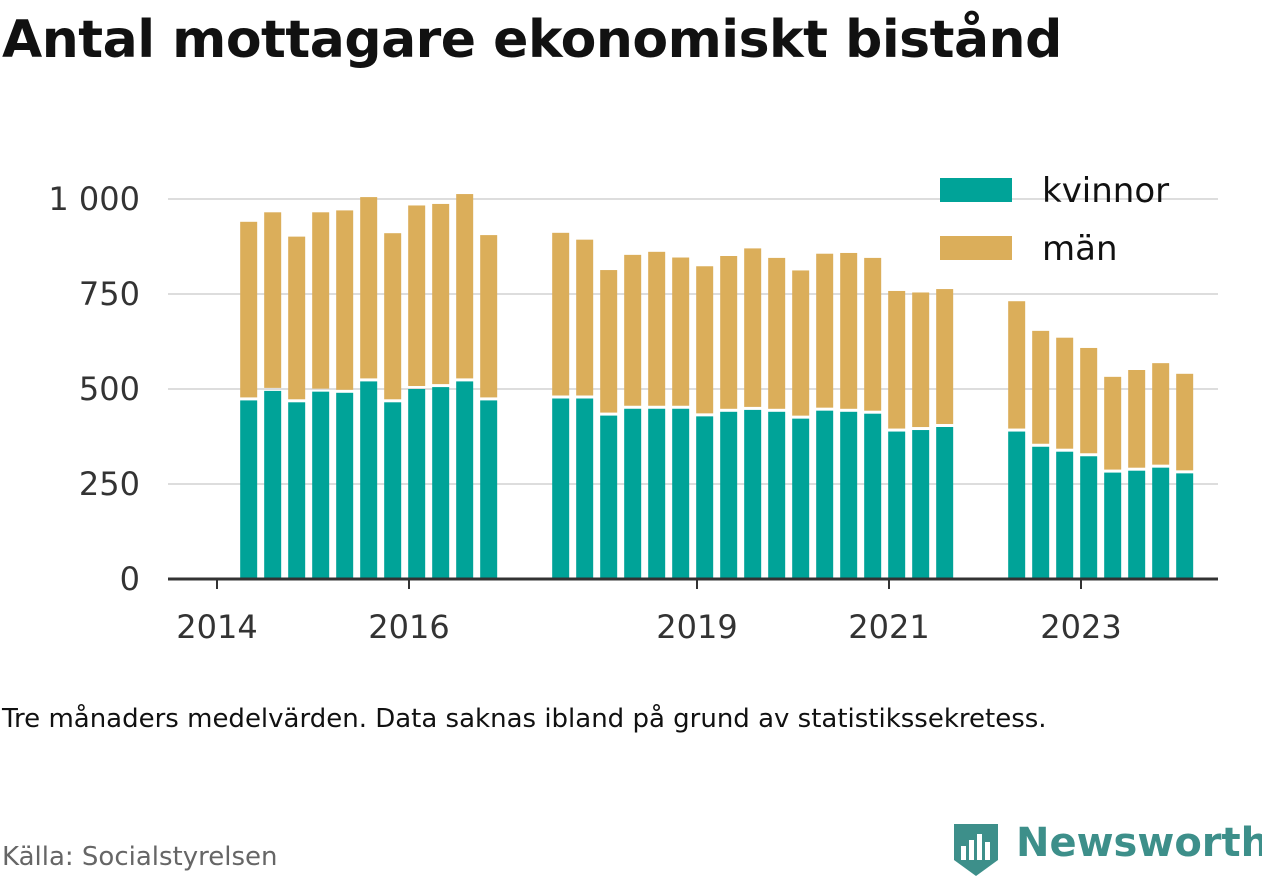 The image size is (1262, 879). What do you see at coordinates (696, 627) in the screenshot?
I see `x-tick-label: 2019` at bounding box center [696, 627].